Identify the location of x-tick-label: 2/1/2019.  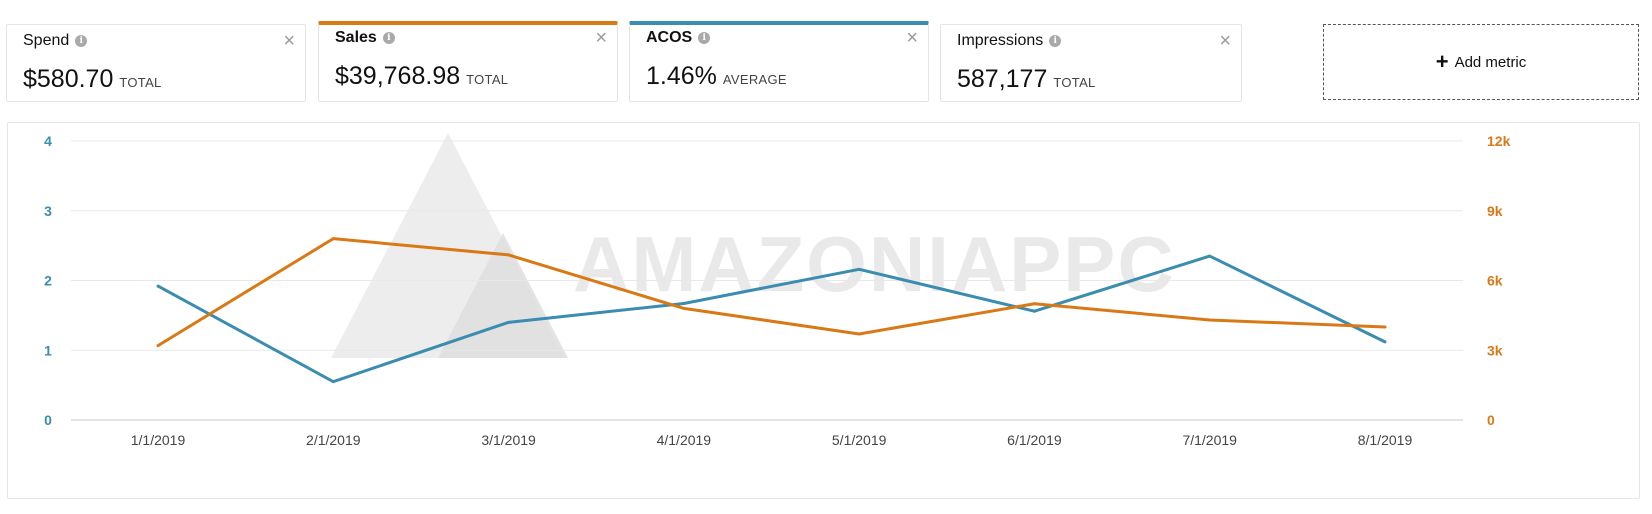
(333, 440).